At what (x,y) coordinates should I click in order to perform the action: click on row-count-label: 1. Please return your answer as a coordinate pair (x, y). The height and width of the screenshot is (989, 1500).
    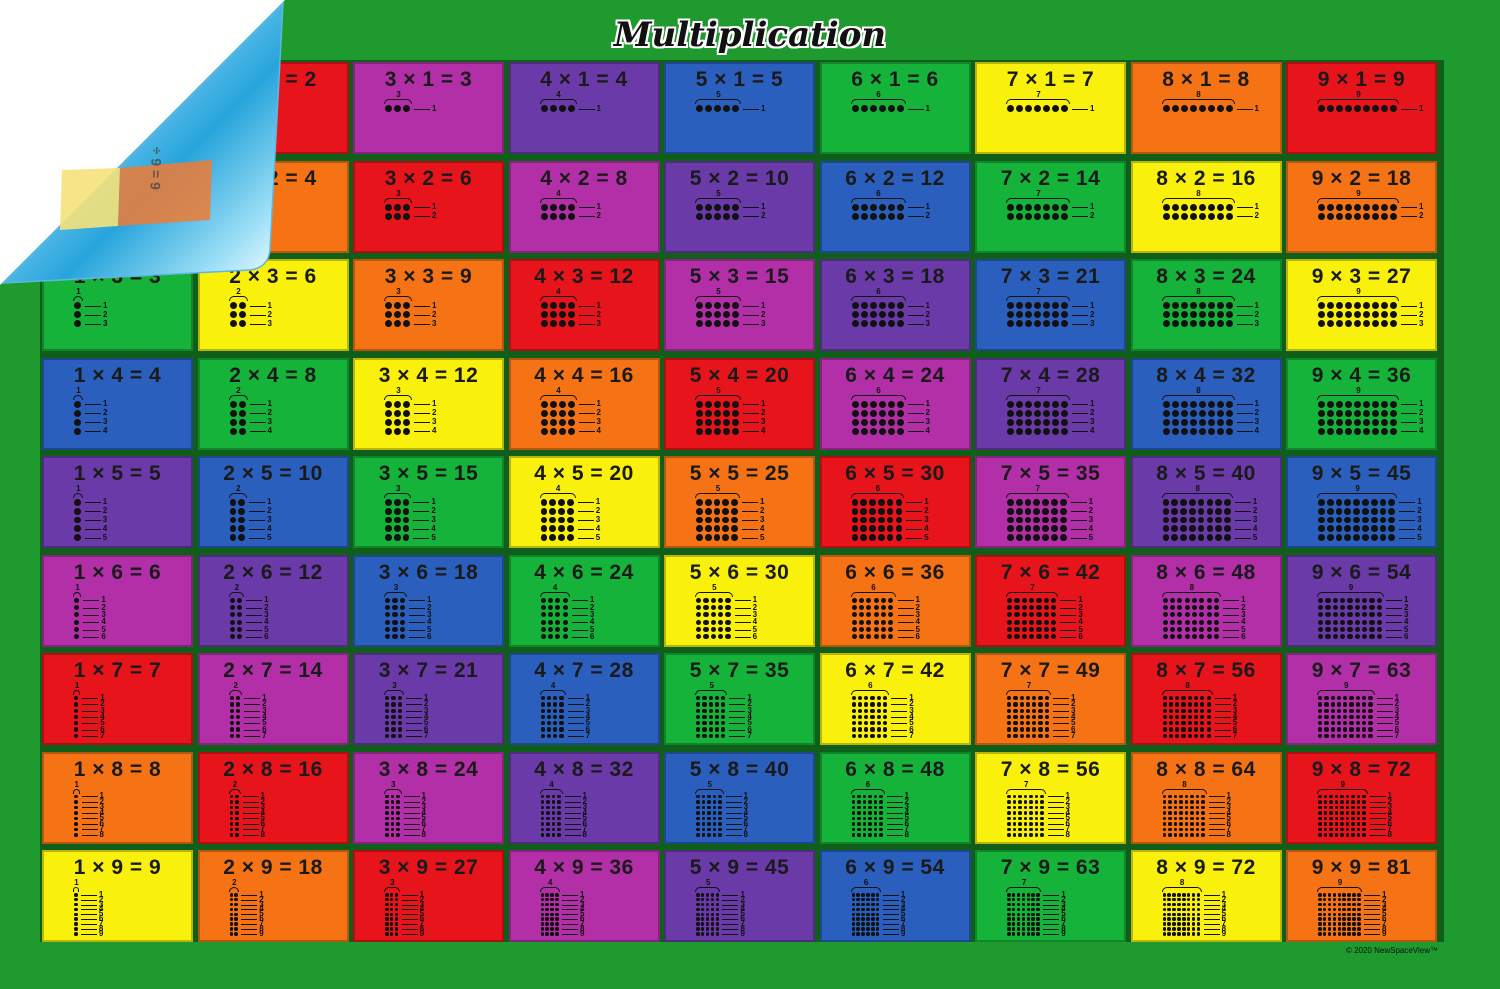
    Looking at the image, I should click on (434, 403).